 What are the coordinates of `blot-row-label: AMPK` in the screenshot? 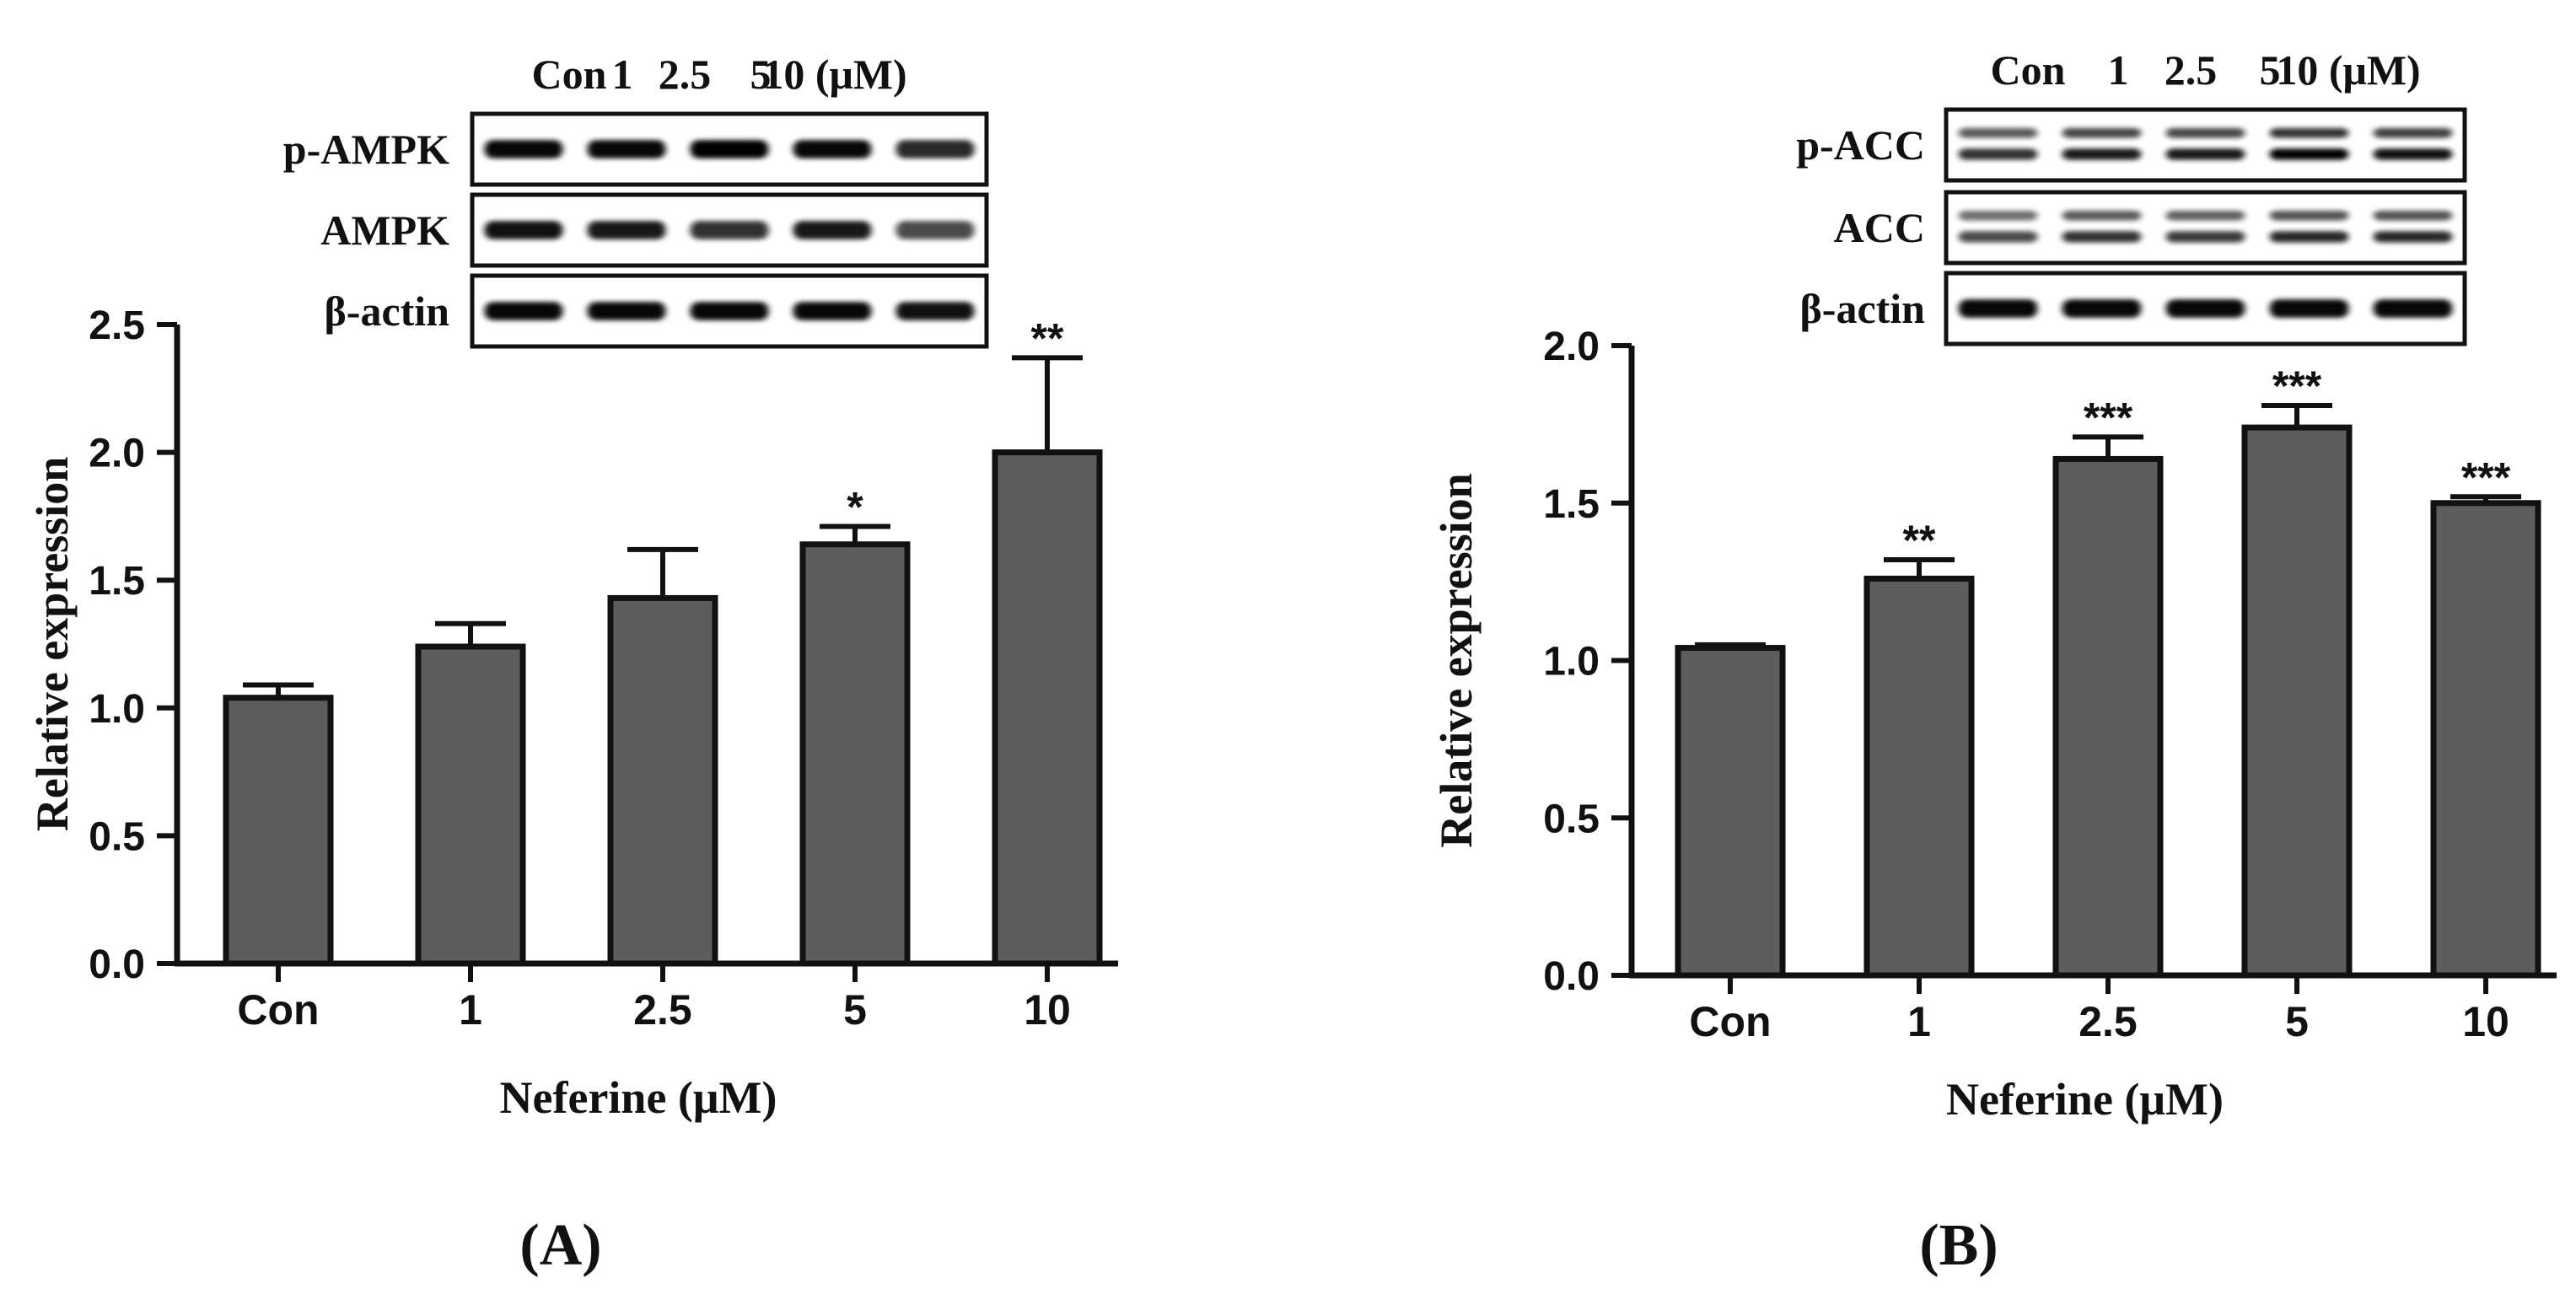 It's located at (384, 230).